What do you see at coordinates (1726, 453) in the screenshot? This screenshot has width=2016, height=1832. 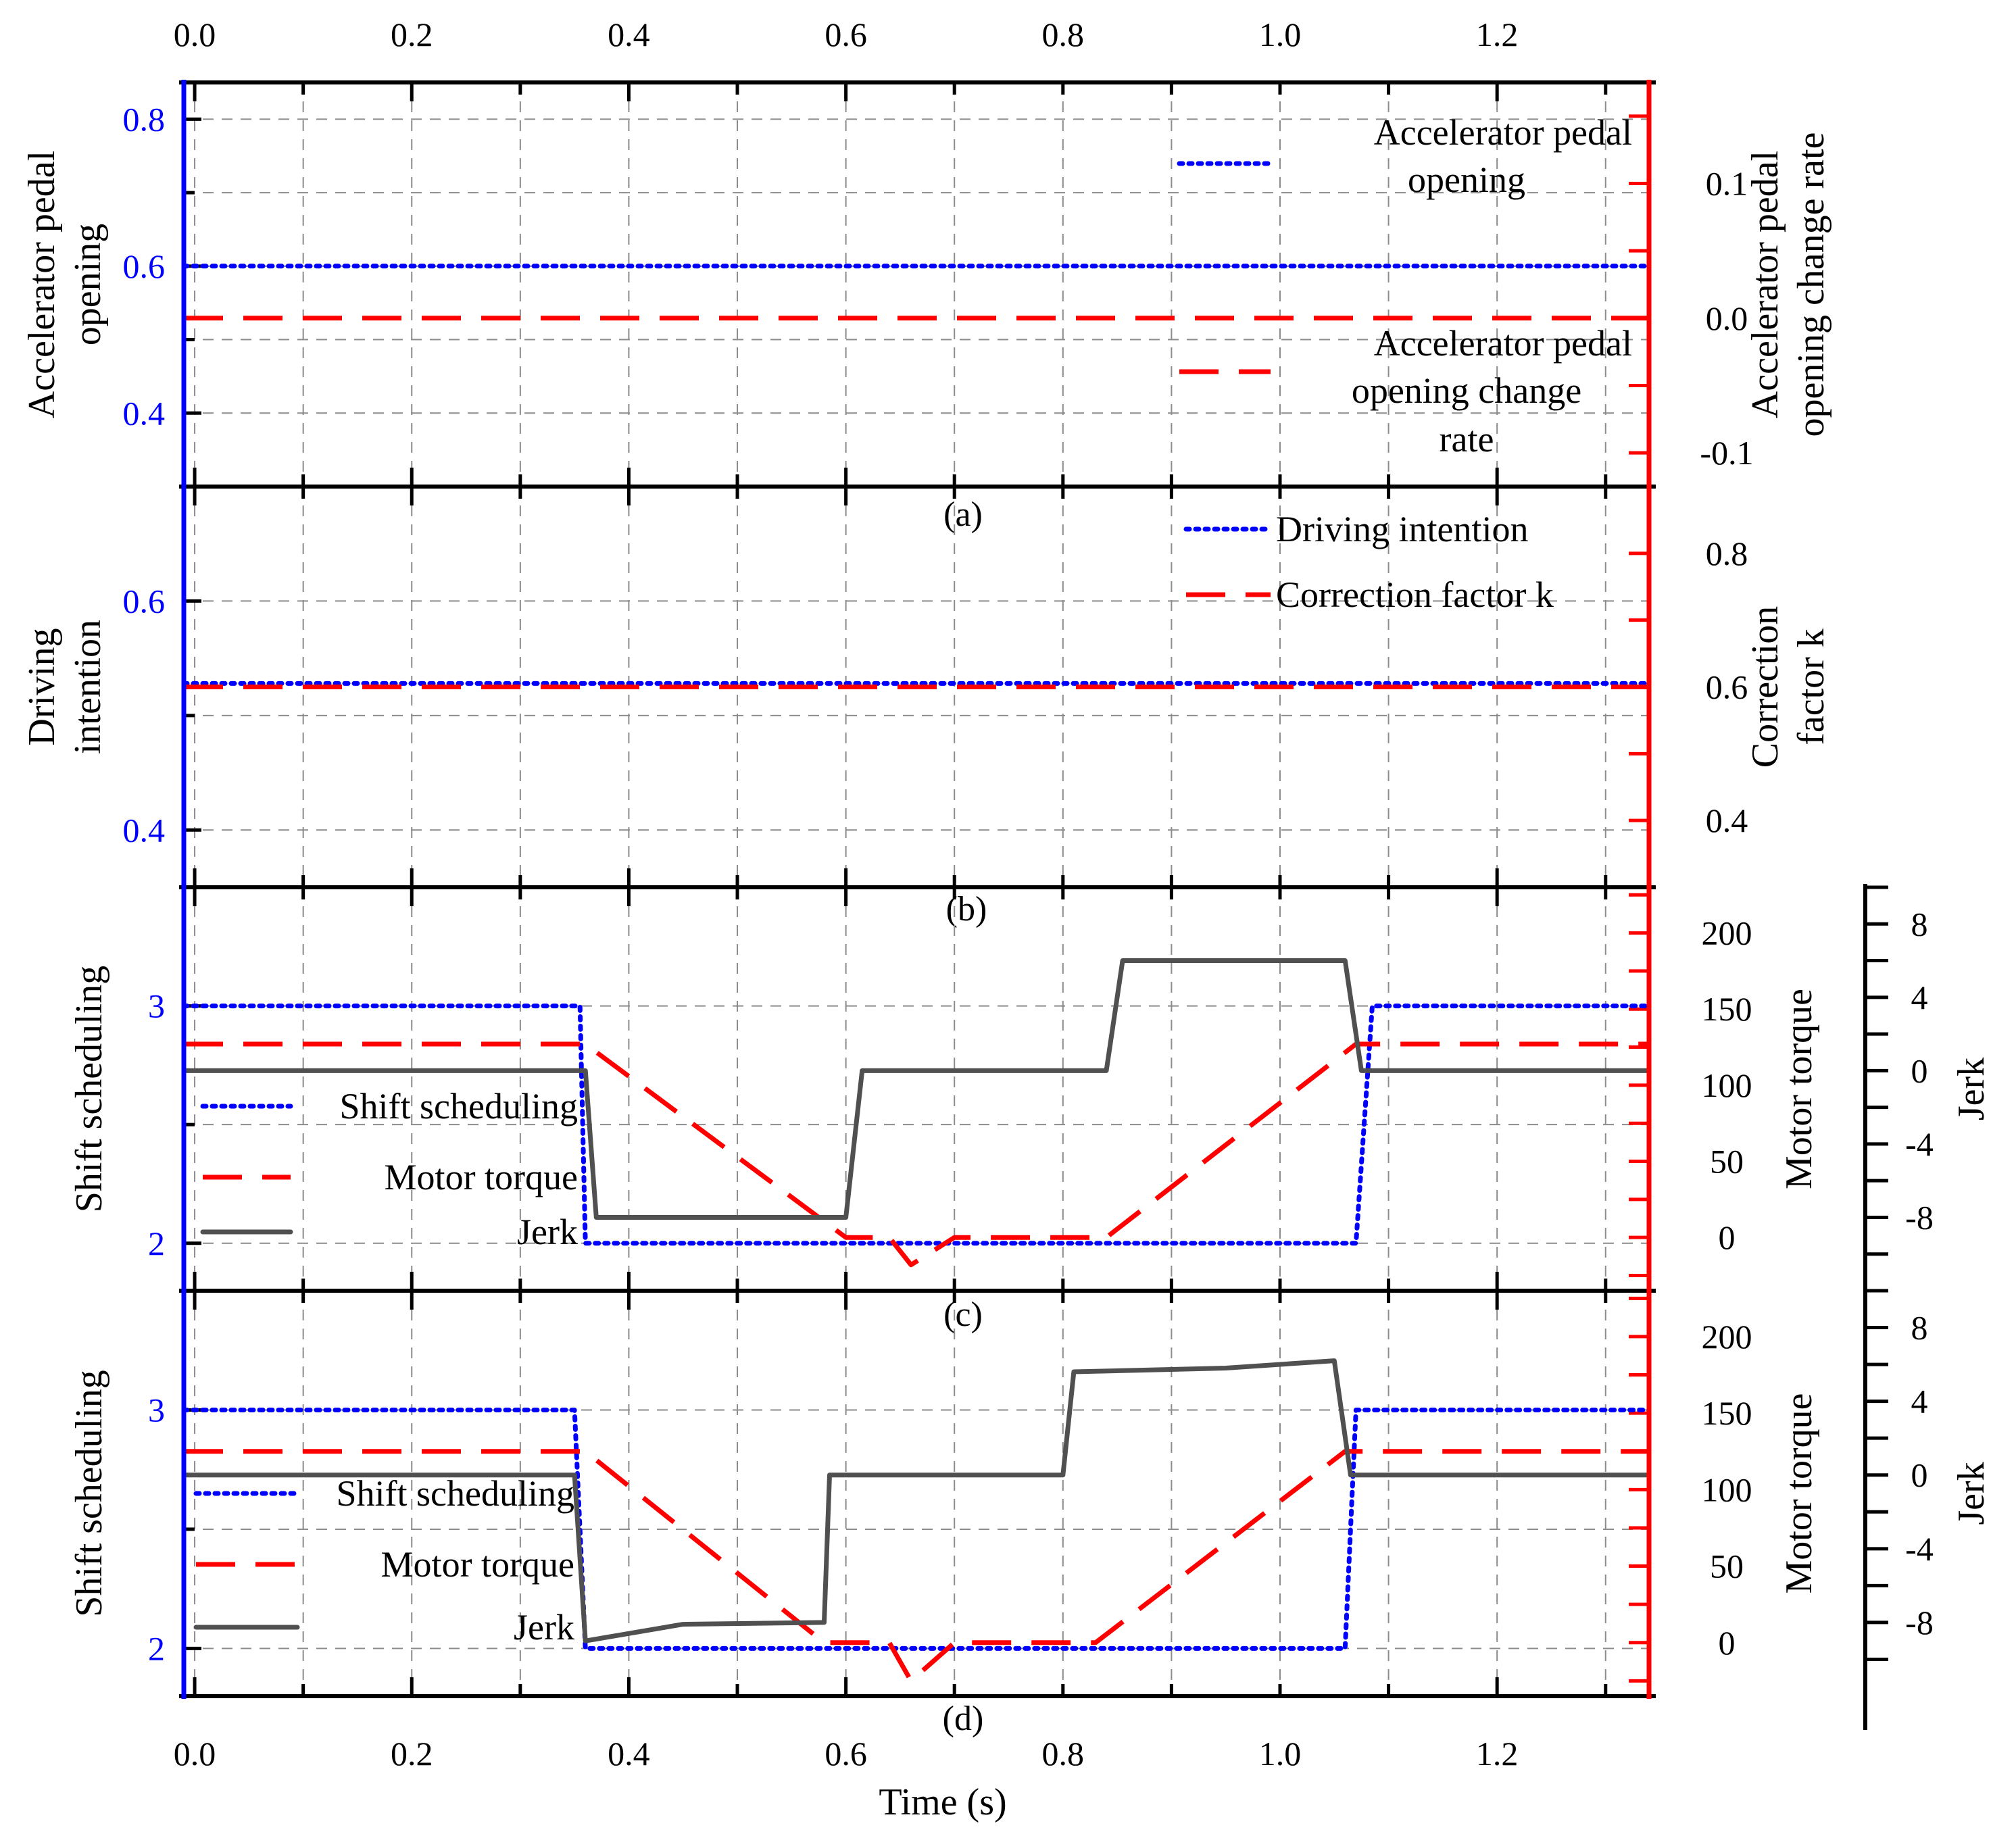 I see `right-axis-tick-label: -0.1` at bounding box center [1726, 453].